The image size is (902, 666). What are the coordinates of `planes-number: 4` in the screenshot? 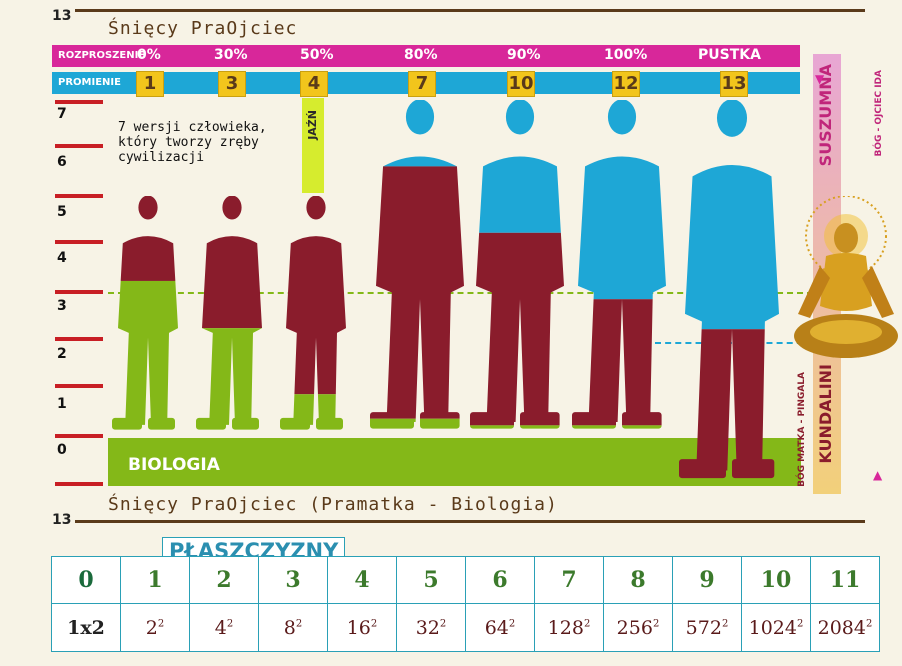 It's located at (362, 580).